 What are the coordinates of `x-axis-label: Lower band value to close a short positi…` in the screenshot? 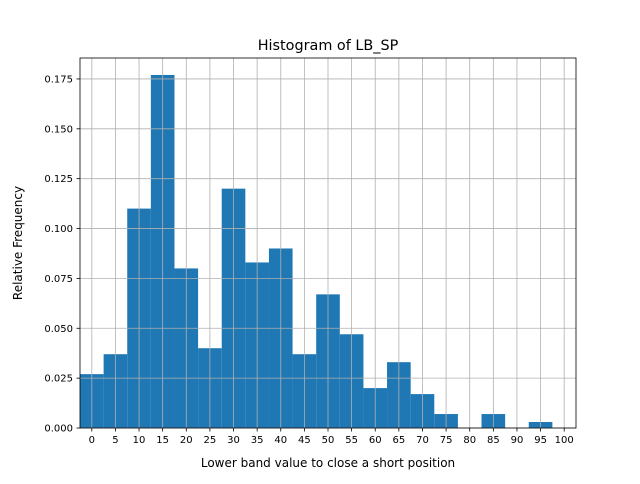 It's located at (328, 463).